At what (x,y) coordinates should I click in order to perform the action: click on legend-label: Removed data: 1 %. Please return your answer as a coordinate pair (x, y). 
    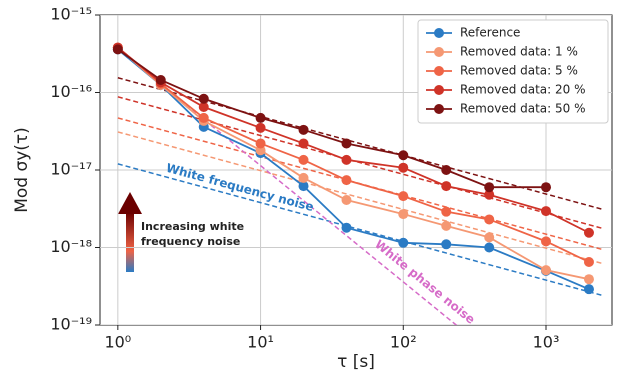
    Looking at the image, I should click on (519, 52).